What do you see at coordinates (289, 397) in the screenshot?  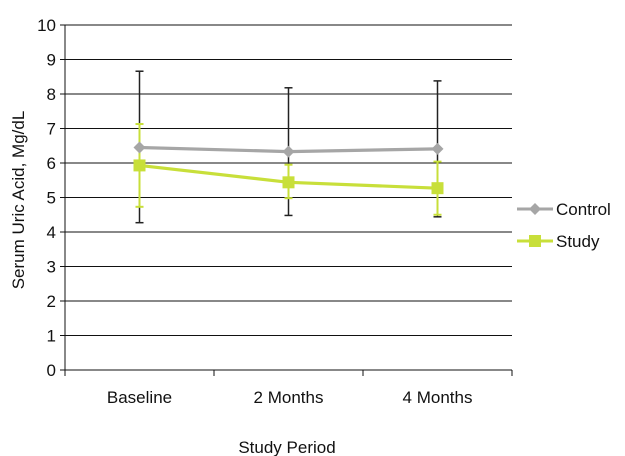 I see `x-tick-label: 2 Months` at bounding box center [289, 397].